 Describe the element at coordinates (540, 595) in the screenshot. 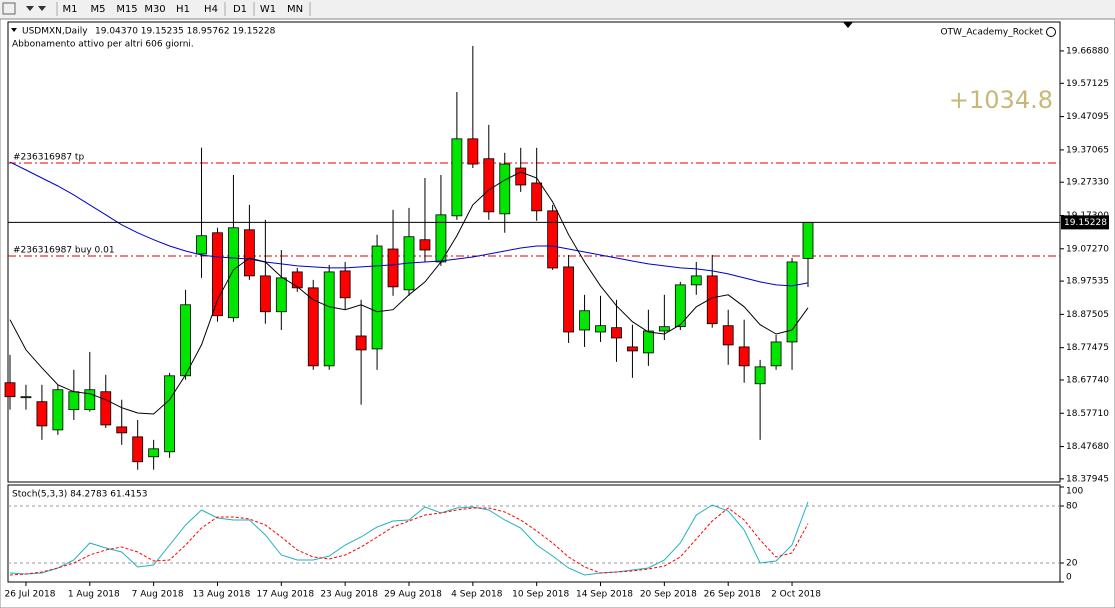

I see `x-tick-label: 10 Sep 2018` at that location.